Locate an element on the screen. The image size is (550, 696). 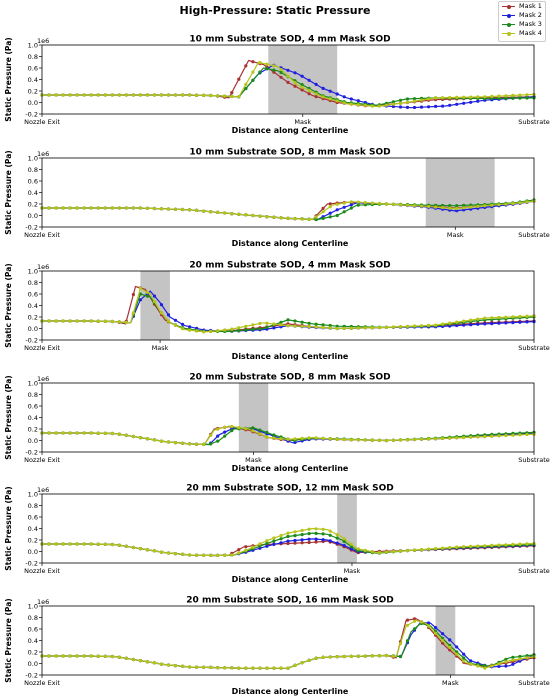
y-tick-label: 0.8 is located at coordinates (33, 618).